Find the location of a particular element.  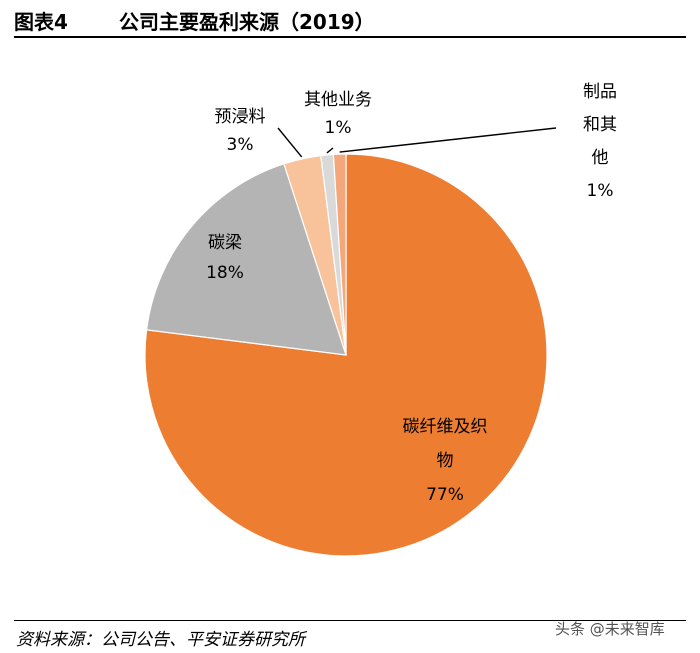

slice-value-label: 18% is located at coordinates (225, 273).